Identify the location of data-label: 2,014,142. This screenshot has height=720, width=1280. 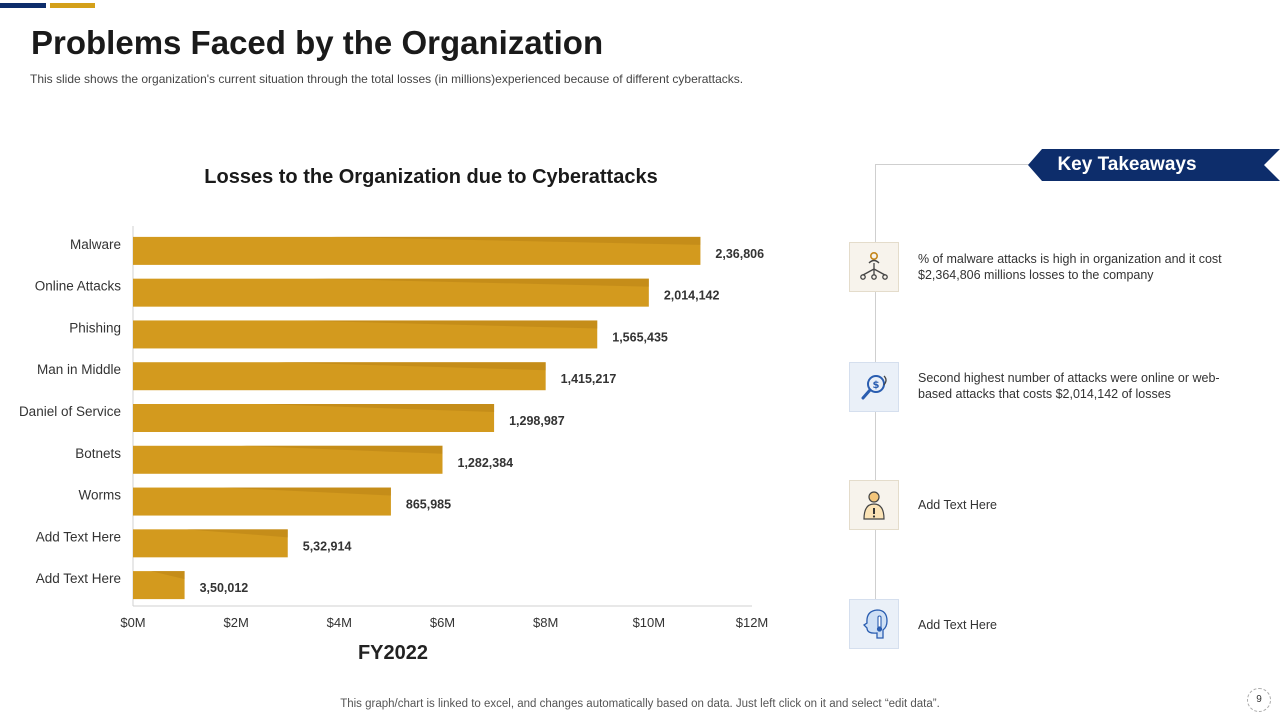
(692, 296).